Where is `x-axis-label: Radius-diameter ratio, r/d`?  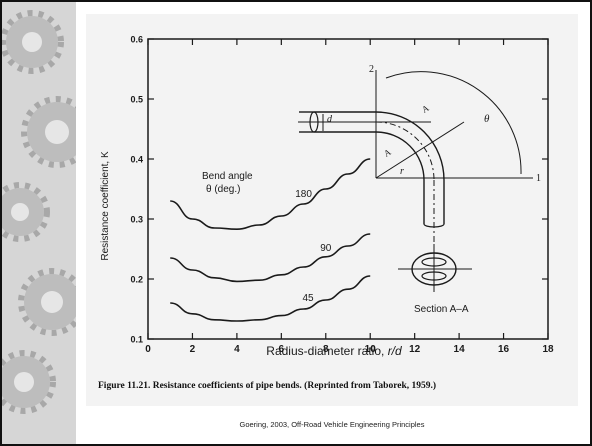
x-axis-label: Radius-diameter ratio, r/d is located at coordinates (334, 351).